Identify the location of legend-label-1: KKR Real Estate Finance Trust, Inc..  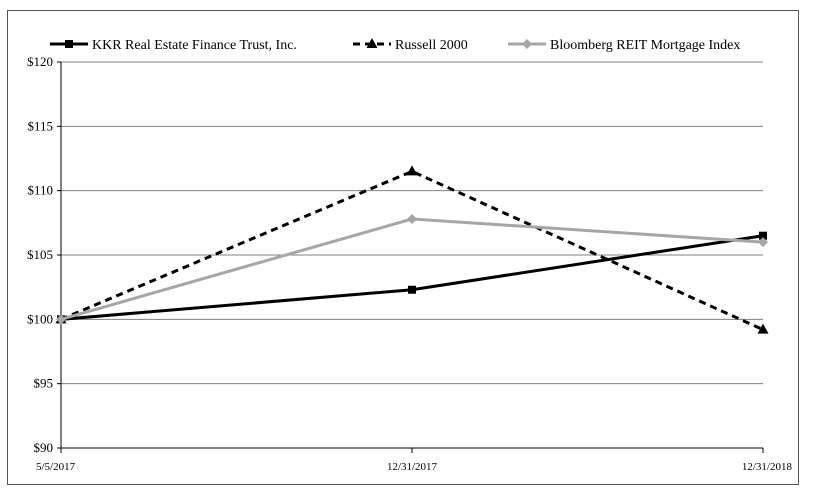
(194, 45).